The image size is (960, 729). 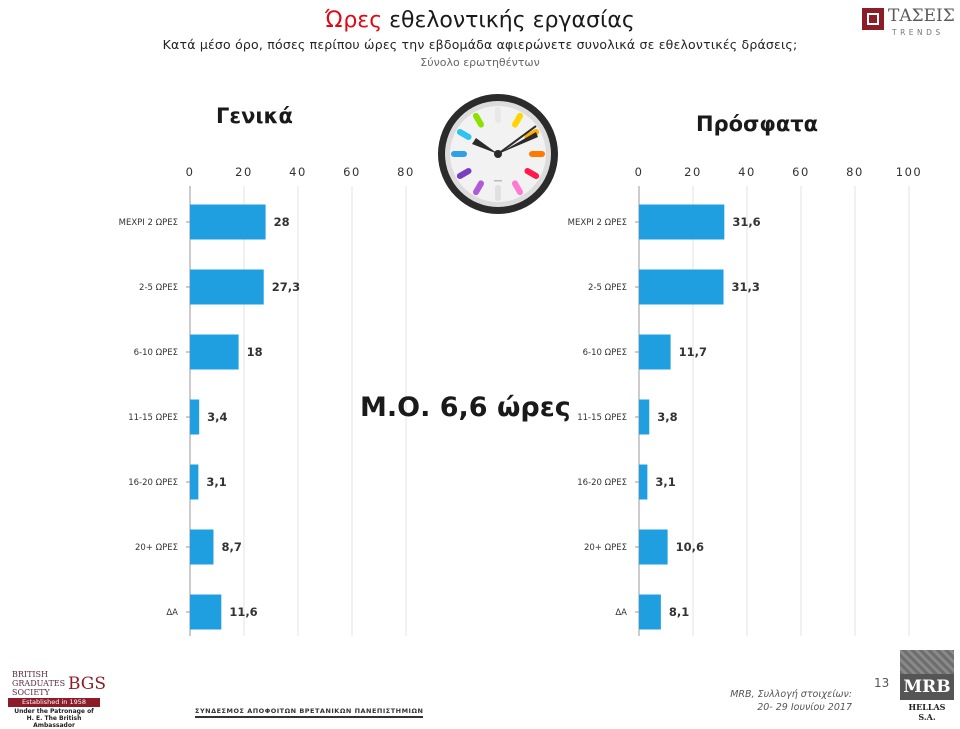 What do you see at coordinates (508, 20) in the screenshot?
I see `title-rest: εθελοντικής εργασίας` at bounding box center [508, 20].